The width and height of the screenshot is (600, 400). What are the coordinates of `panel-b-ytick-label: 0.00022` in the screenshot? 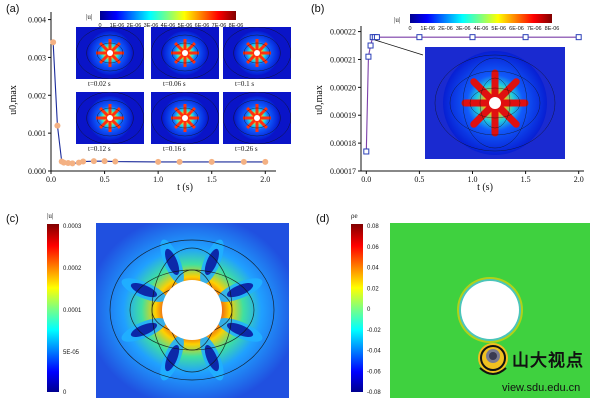 It's located at (343, 32).